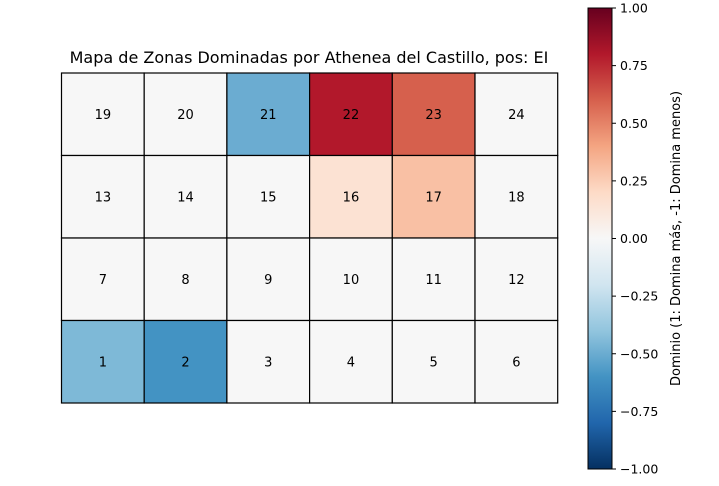  What do you see at coordinates (433, 197) in the screenshot?
I see `zone-label: 17` at bounding box center [433, 197].